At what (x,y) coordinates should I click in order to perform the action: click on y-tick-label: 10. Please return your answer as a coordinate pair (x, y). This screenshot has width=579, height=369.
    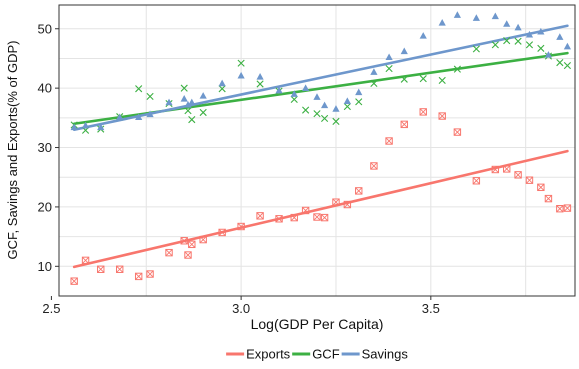
    Looking at the image, I should click on (45, 266).